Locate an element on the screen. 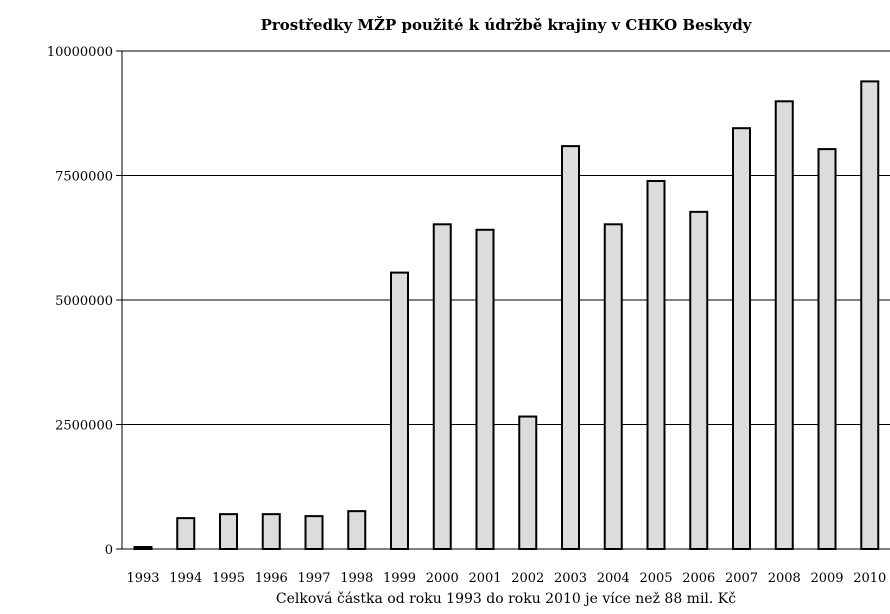  x-tick-label: 2005 is located at coordinates (655, 578).